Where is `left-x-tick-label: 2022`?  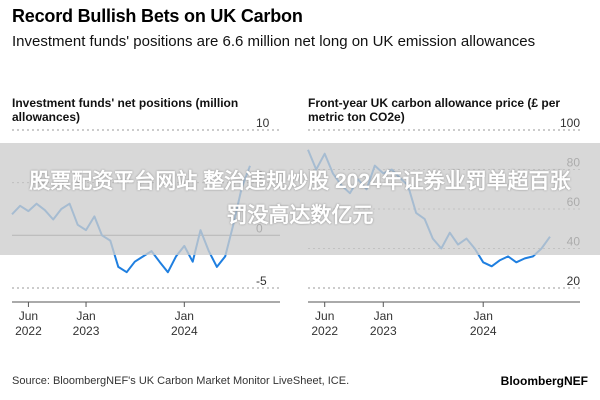 left-x-tick-label: 2022 is located at coordinates (28, 331).